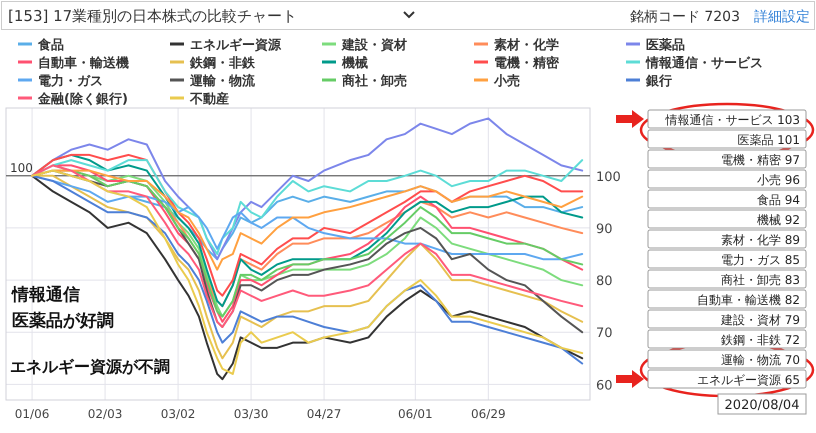 The width and height of the screenshot is (816, 433). What do you see at coordinates (608, 177) in the screenshot?
I see `y-tick-label: 100` at bounding box center [608, 177].